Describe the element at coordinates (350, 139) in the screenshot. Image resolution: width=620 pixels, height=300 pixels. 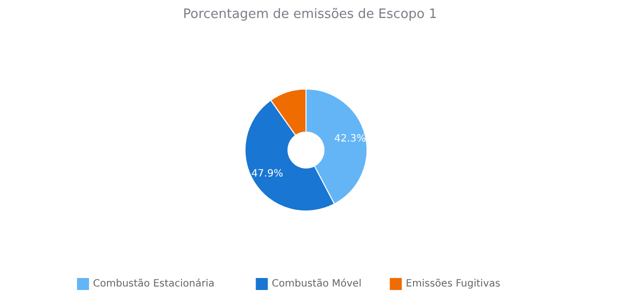
I see `data-label: 42.3%` at that location.